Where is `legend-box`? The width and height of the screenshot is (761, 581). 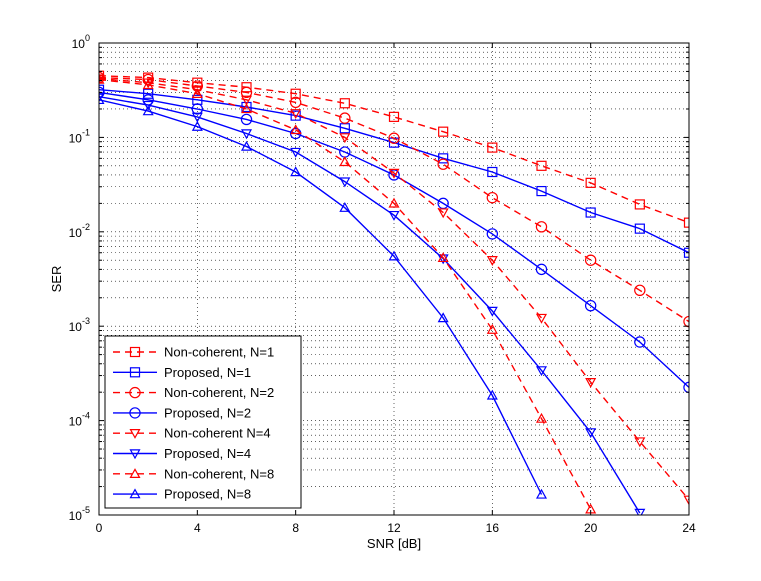 legend-box is located at coordinates (203, 422).